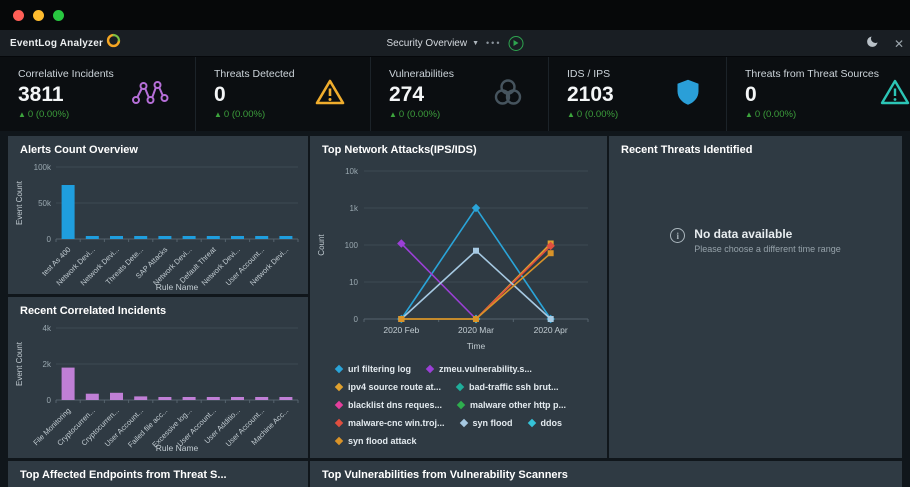 The image size is (910, 487). What do you see at coordinates (353, 282) in the screenshot?
I see `svg-text: 10` at bounding box center [353, 282].